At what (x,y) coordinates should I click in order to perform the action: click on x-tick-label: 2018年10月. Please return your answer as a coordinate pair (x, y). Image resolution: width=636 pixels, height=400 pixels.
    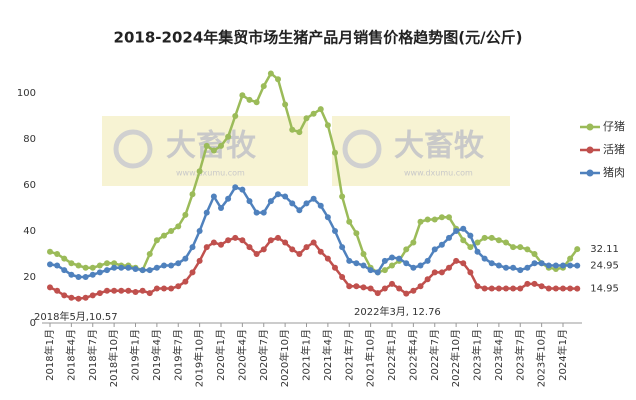
    Looking at the image, I should click on (113, 358).